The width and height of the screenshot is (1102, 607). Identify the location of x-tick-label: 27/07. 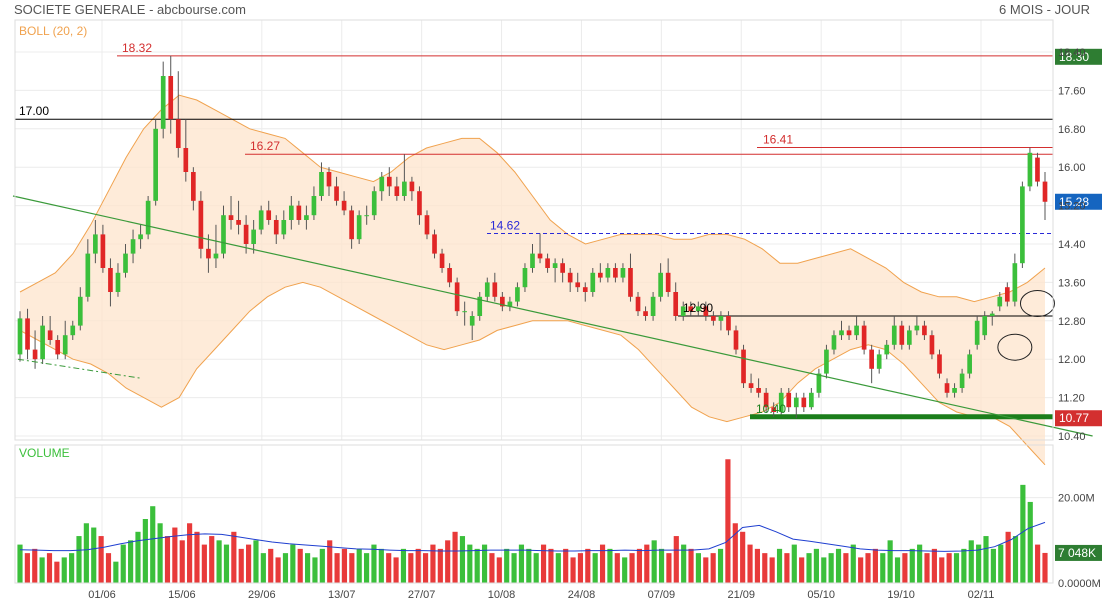
(422, 595).